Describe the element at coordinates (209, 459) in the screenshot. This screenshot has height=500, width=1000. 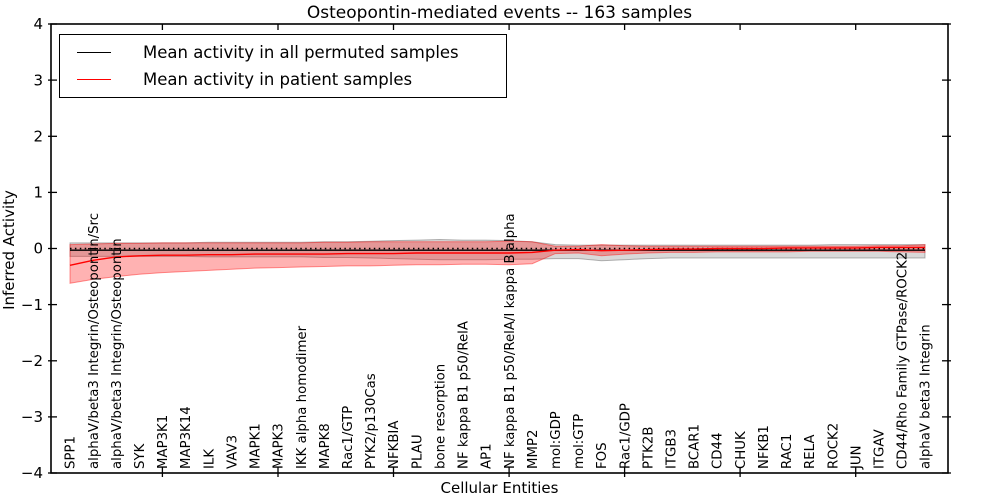
I see `x-tick-label: ILK` at that location.